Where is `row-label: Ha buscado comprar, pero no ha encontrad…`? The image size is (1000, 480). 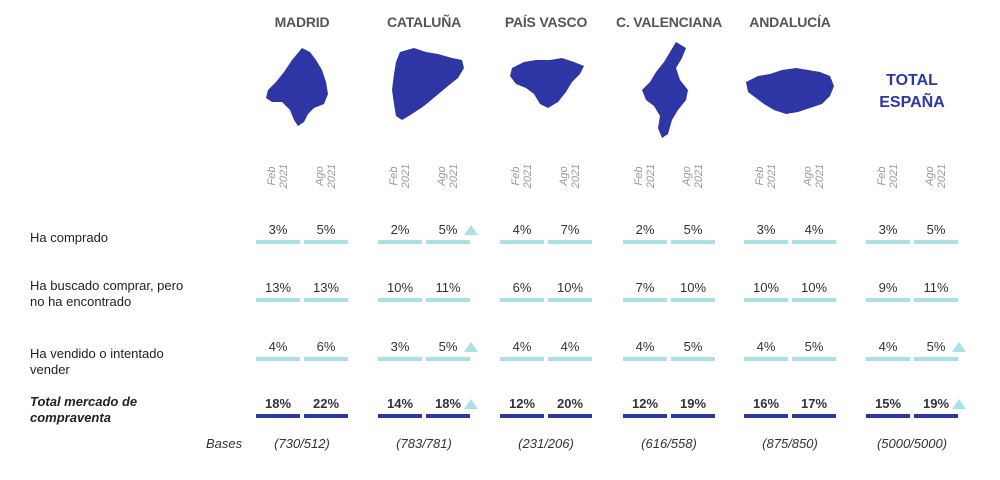 row-label: Ha buscado comprar, pero no ha encontrad… is located at coordinates (107, 293).